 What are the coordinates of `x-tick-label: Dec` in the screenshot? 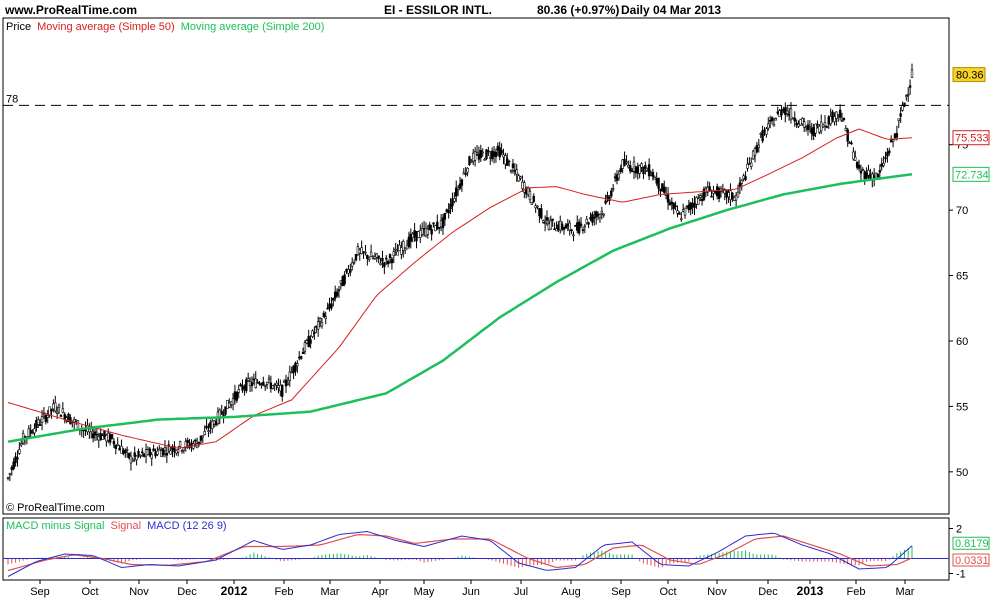 It's located at (187, 592).